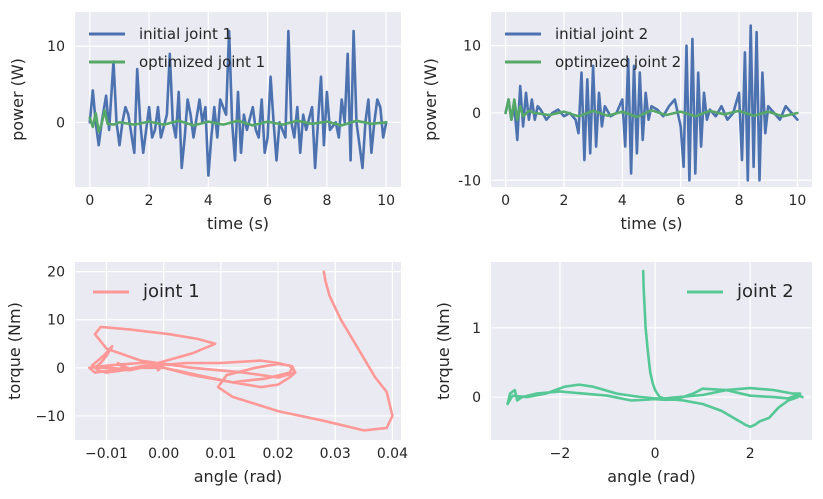 This screenshot has width=823, height=499. What do you see at coordinates (335, 454) in the screenshot?
I see `x-tick-label: 0.03` at bounding box center [335, 454].